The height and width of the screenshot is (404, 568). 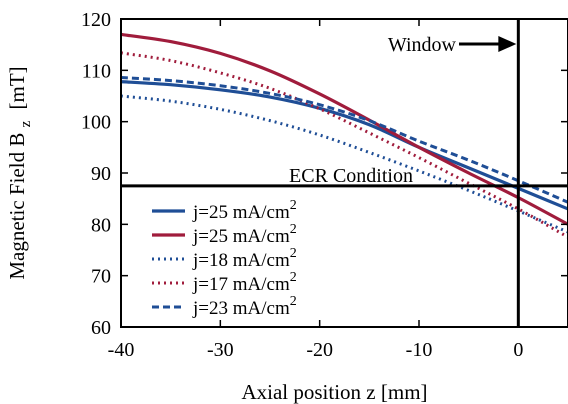 What do you see at coordinates (241, 284) in the screenshot?
I see `legend-label-main: j=17 mA/cm` at bounding box center [241, 284].